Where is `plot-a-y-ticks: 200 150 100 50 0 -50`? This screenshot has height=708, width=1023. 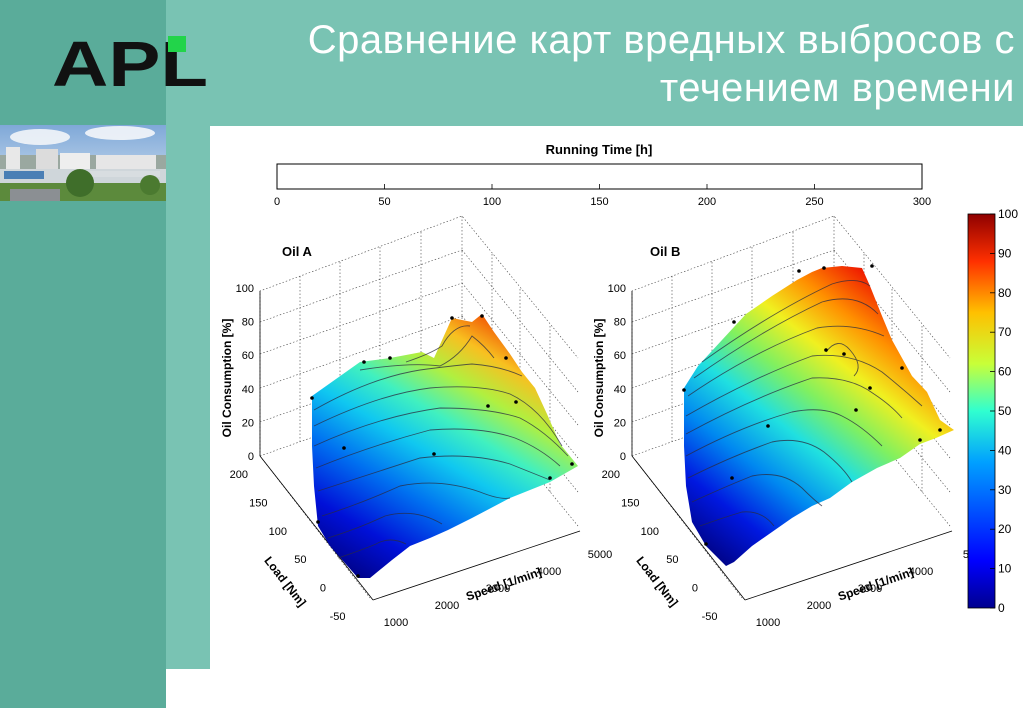
plot-a-y-ticks: 200 150 100 50 0 -50 is located at coordinates (288, 546).